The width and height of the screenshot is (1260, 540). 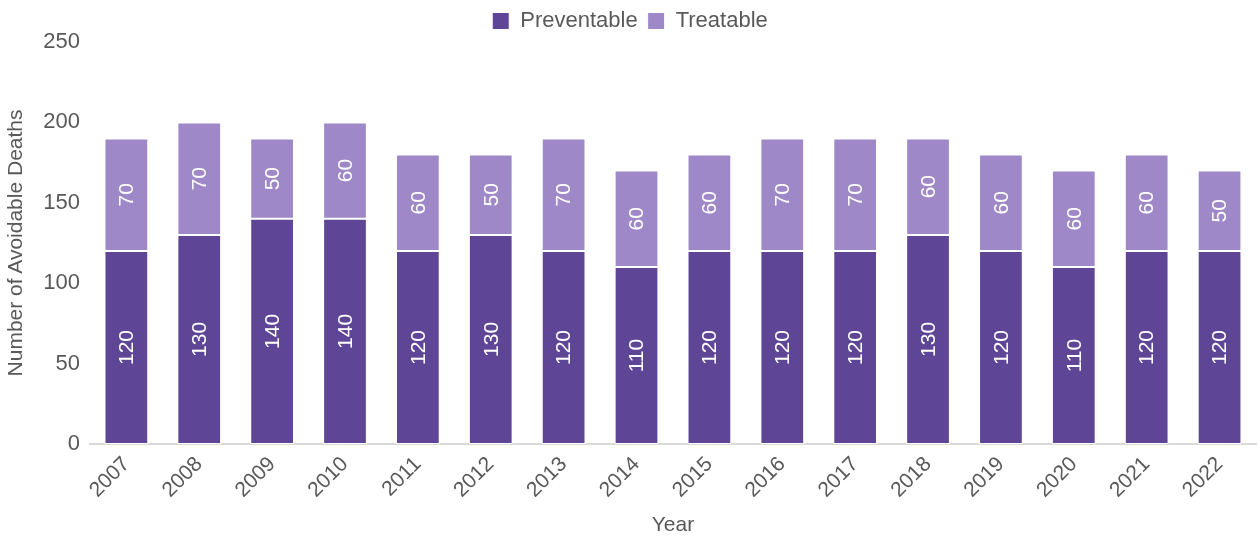 What do you see at coordinates (61, 282) in the screenshot?
I see `y-tick-label: 100` at bounding box center [61, 282].